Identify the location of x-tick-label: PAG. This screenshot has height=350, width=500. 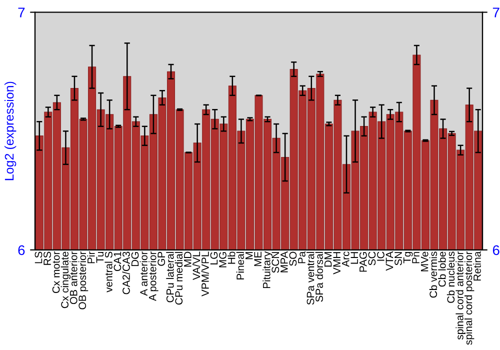
(363, 262).